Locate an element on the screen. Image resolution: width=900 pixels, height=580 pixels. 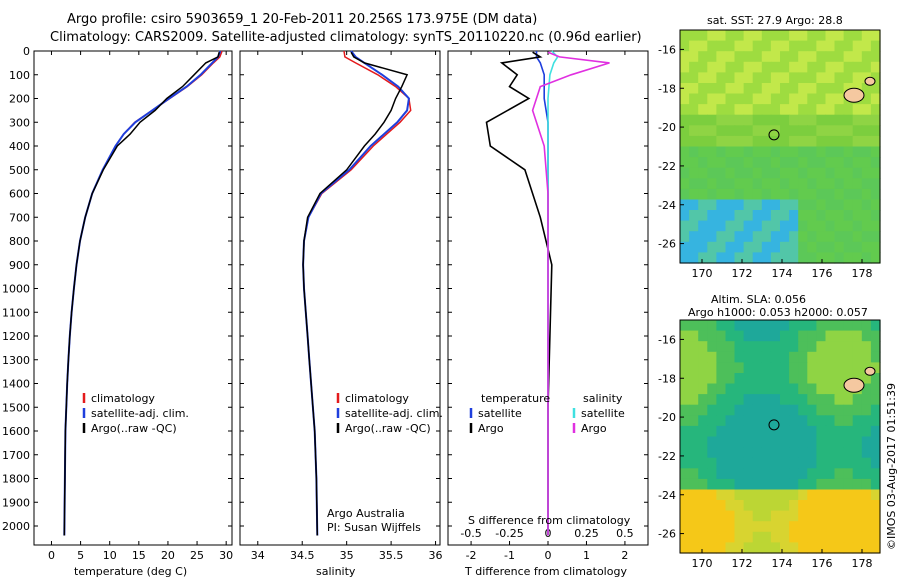
tdiff-x-tick-label: -2 is located at coordinates (471, 555).